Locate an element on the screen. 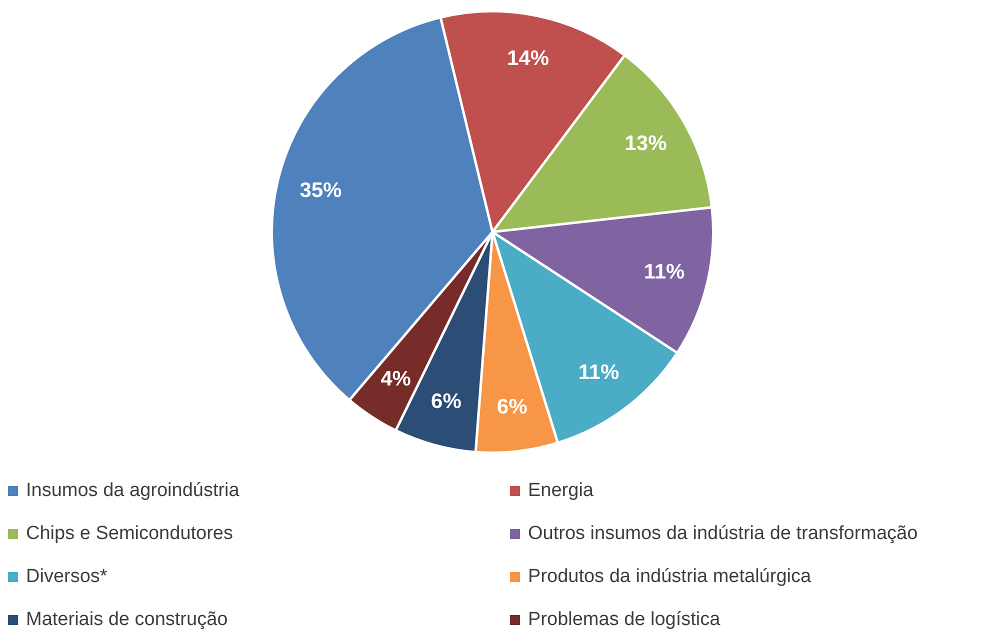 The image size is (985, 634). legend-label: Produtos da indústria metalúrgica is located at coordinates (670, 577).